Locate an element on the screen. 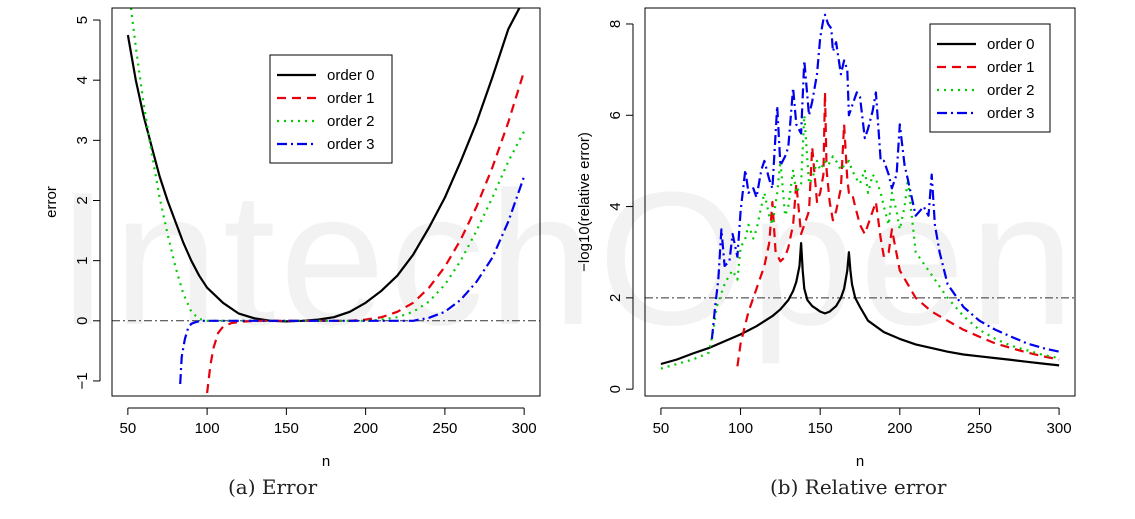  y-tick-label: 5 is located at coordinates (82, 20).